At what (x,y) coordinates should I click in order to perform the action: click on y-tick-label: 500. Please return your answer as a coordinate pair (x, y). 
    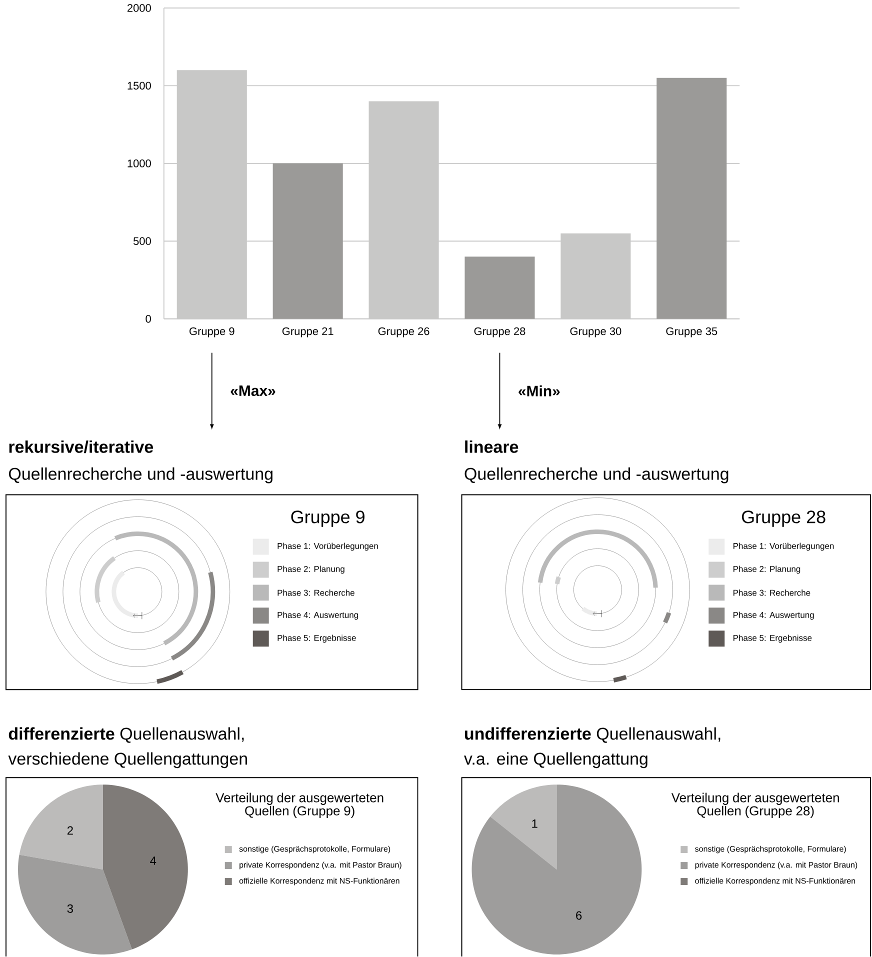
    Looking at the image, I should click on (143, 241).